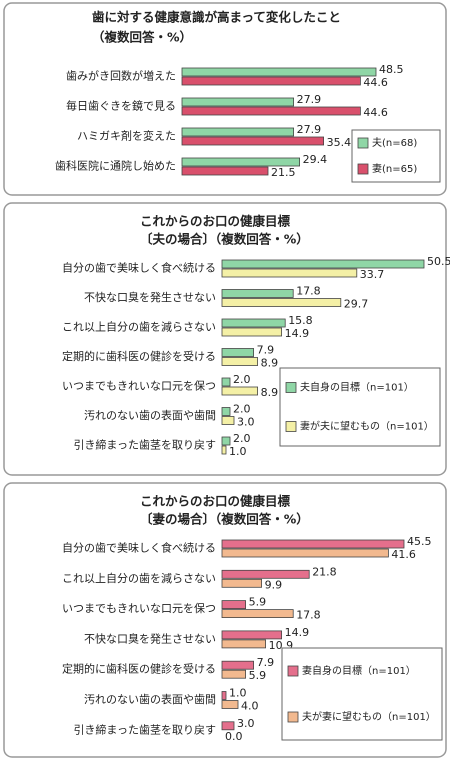  Describe the element at coordinates (438, 261) in the screenshot. I see `value-label: 50.5` at that location.